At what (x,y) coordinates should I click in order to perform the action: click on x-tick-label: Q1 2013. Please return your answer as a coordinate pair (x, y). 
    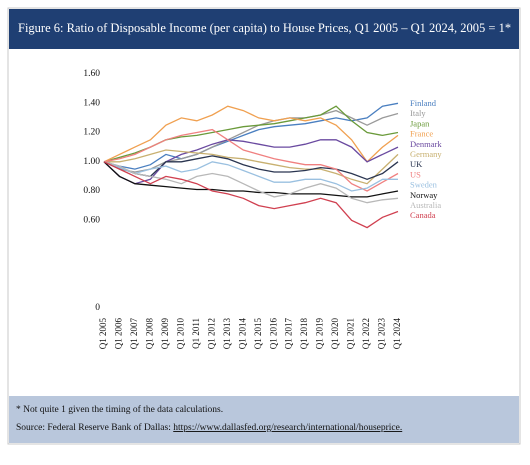
    Looking at the image, I should click on (227, 334).